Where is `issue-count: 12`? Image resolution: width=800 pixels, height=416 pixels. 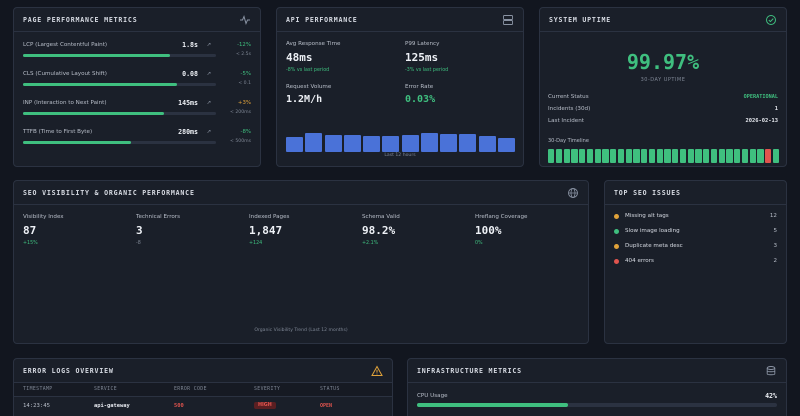
issue-count: 12 is located at coordinates (773, 216).